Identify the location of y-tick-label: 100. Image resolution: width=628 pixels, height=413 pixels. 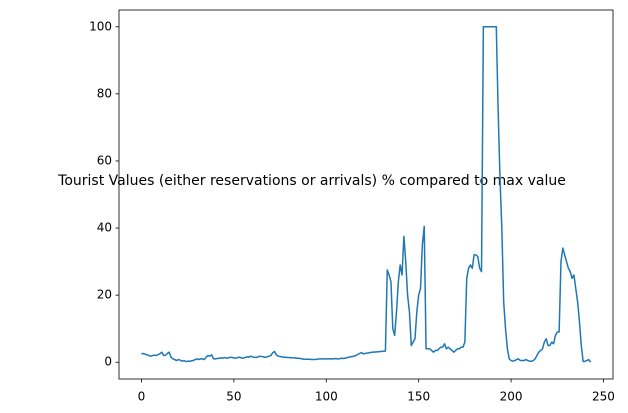
(100, 26).